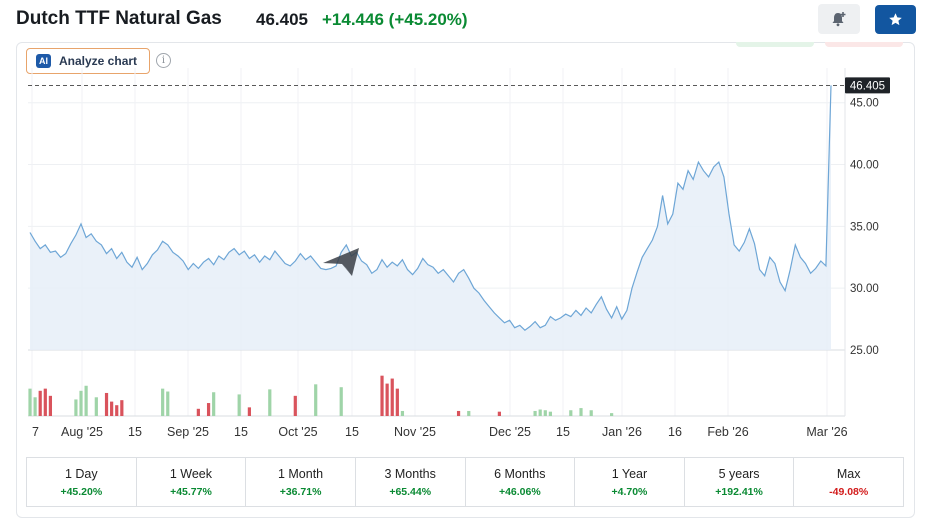  I want to click on price-change: +14.446 (+45.20%), so click(395, 20).